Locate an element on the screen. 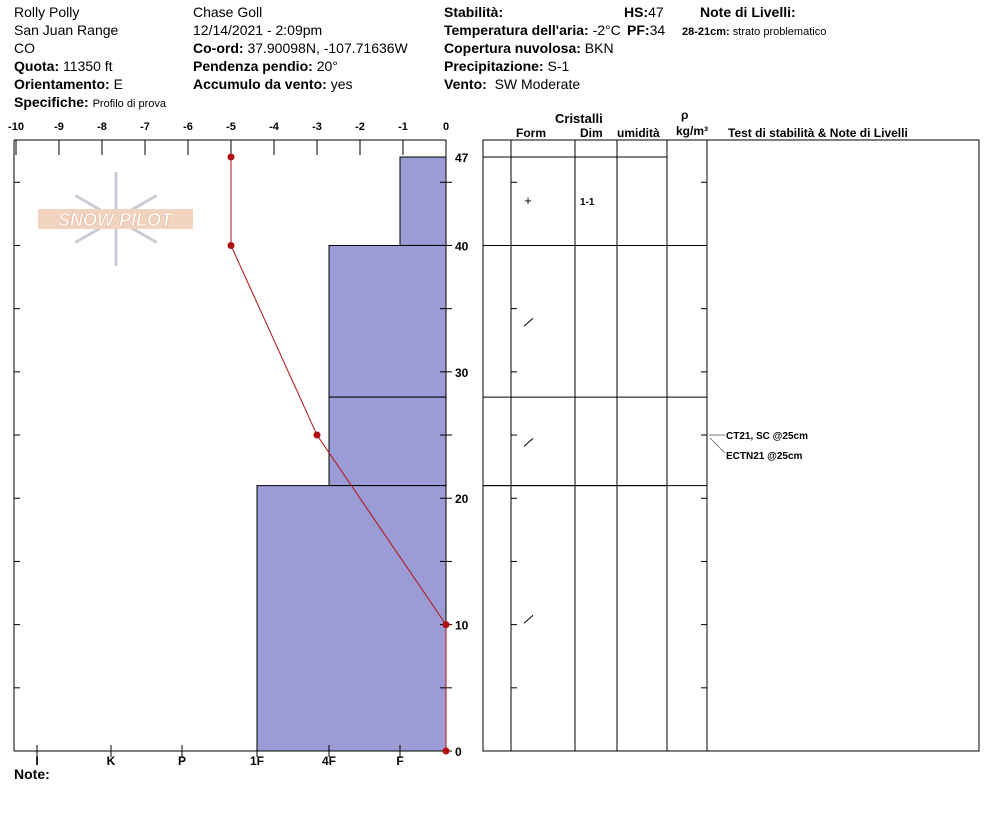  height-tick-label: 30 is located at coordinates (462, 373).